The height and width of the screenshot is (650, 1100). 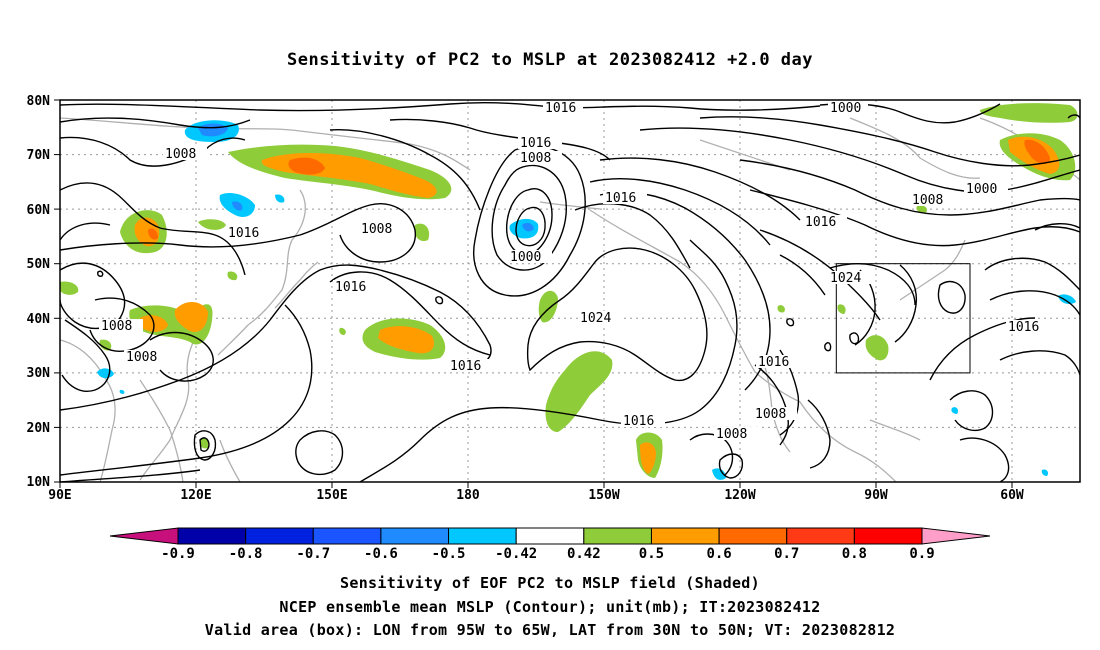 I want to click on lon-tick-label: 90E, so click(x=59, y=495).